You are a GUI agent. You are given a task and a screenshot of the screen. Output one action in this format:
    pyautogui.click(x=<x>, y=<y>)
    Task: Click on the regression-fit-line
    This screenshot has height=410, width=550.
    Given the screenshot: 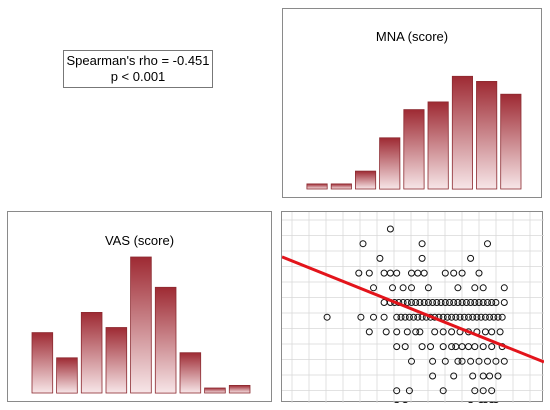 What is the action you would take?
    pyautogui.click(x=413, y=309)
    